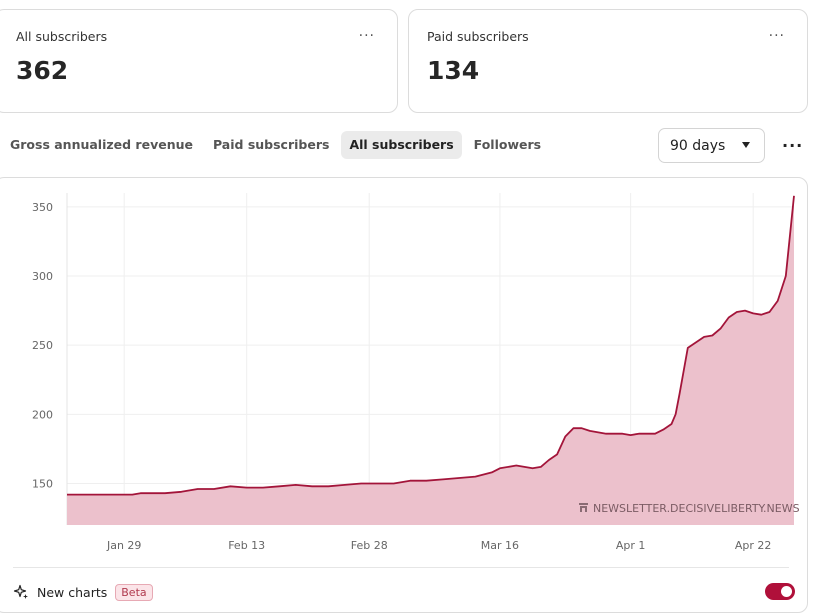 Image resolution: width=820 pixels, height=616 pixels. Describe the element at coordinates (746, 145) in the screenshot. I see `caret-down-icon` at that location.